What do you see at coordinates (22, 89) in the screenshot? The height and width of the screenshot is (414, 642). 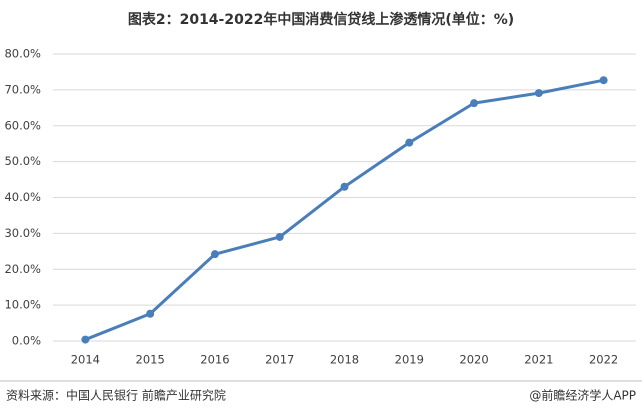 I see `y-tick-label: 70.0%` at bounding box center [22, 89].